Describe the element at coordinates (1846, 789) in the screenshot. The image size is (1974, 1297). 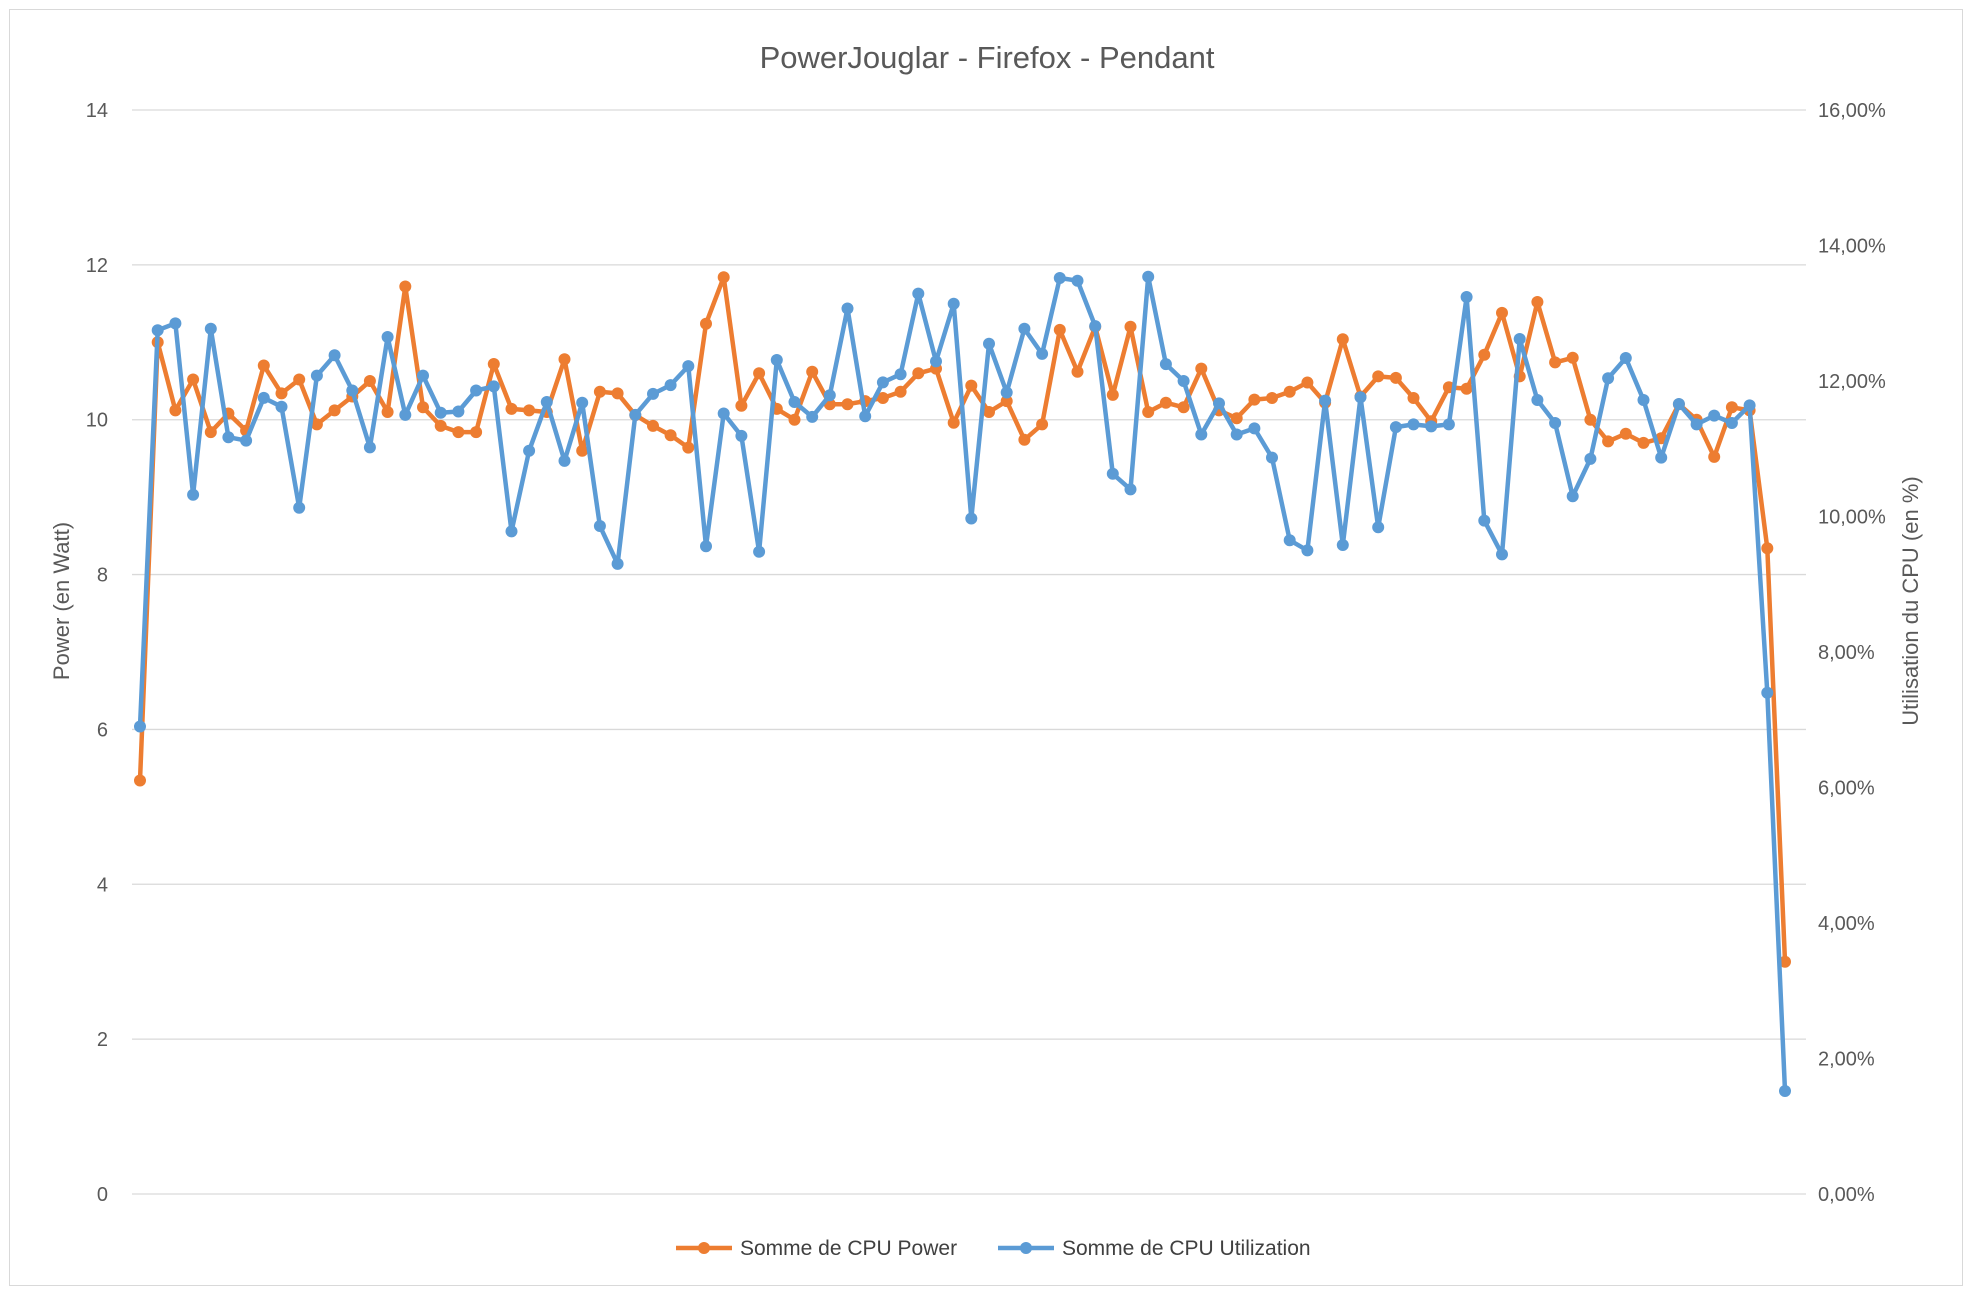
I see `right-tick-label: 6,00%` at that location.